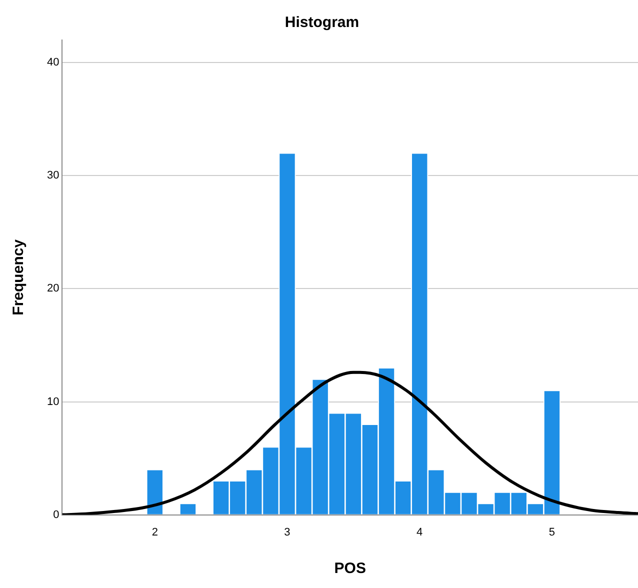 The width and height of the screenshot is (638, 588). Describe the element at coordinates (322, 23) in the screenshot. I see `chart-title: Histogram` at that location.